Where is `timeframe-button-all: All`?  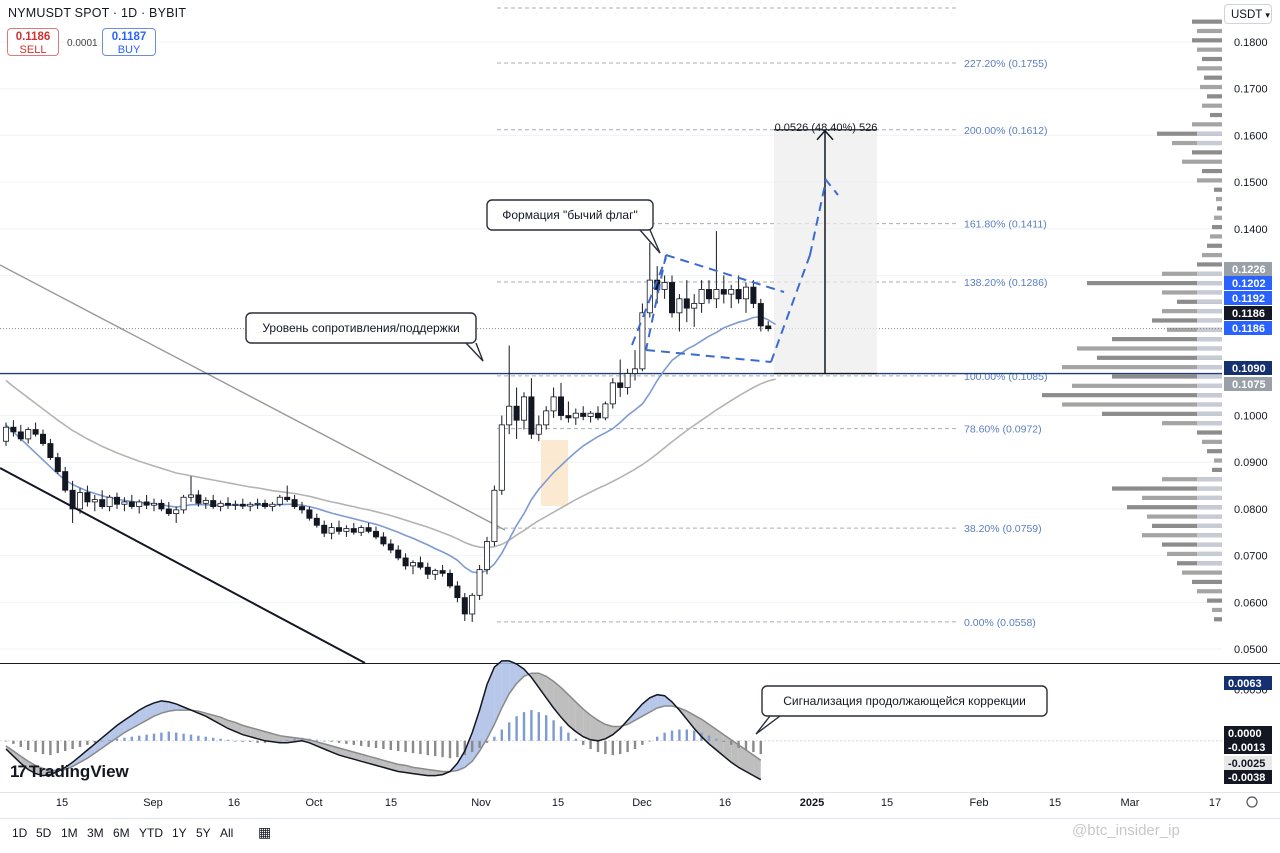
timeframe-button-all: All is located at coordinates (227, 833).